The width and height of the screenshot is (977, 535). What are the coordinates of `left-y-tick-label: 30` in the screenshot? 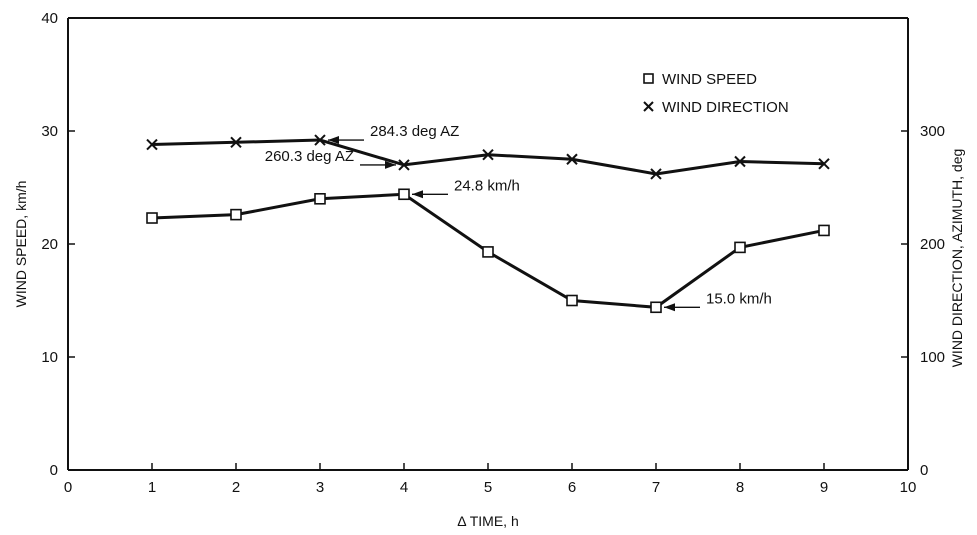 It's located at (49, 131).